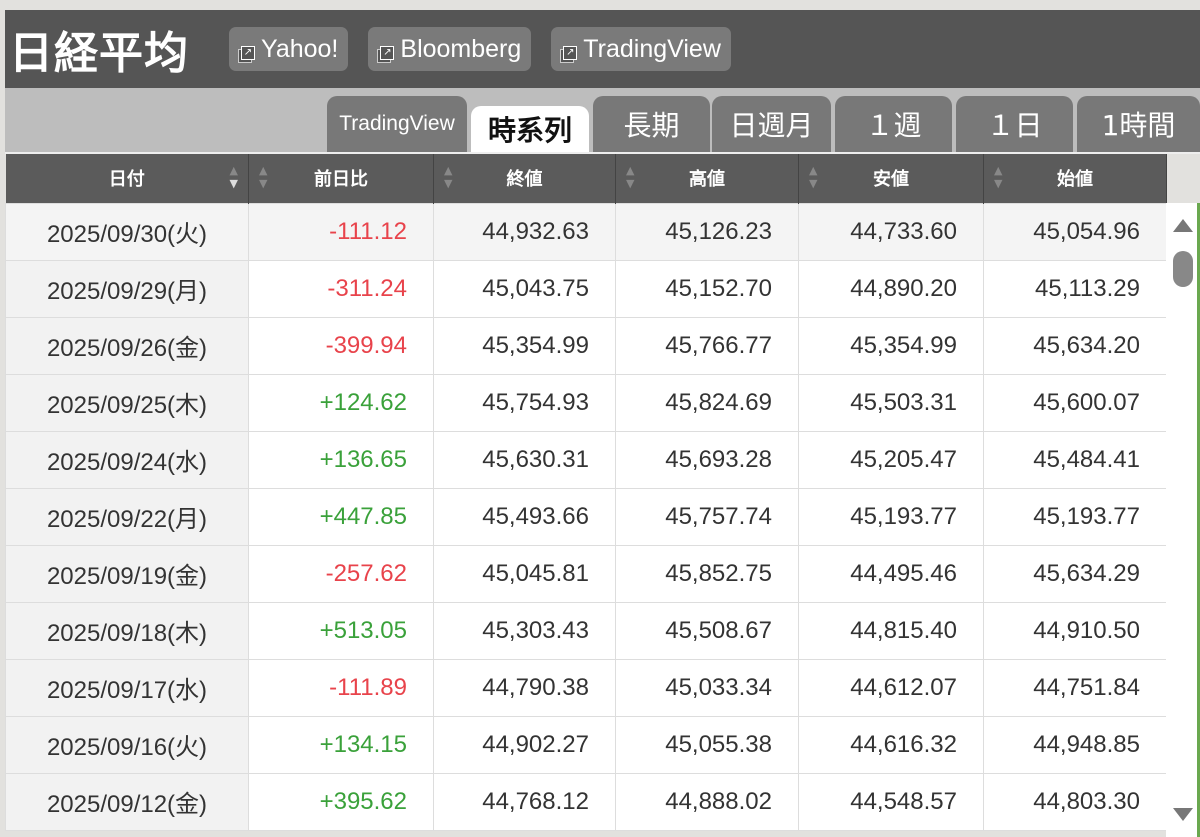 This screenshot has width=1200, height=837. What do you see at coordinates (1075, 231) in the screenshot?
I see `cell-open: 45,054.96` at bounding box center [1075, 231].